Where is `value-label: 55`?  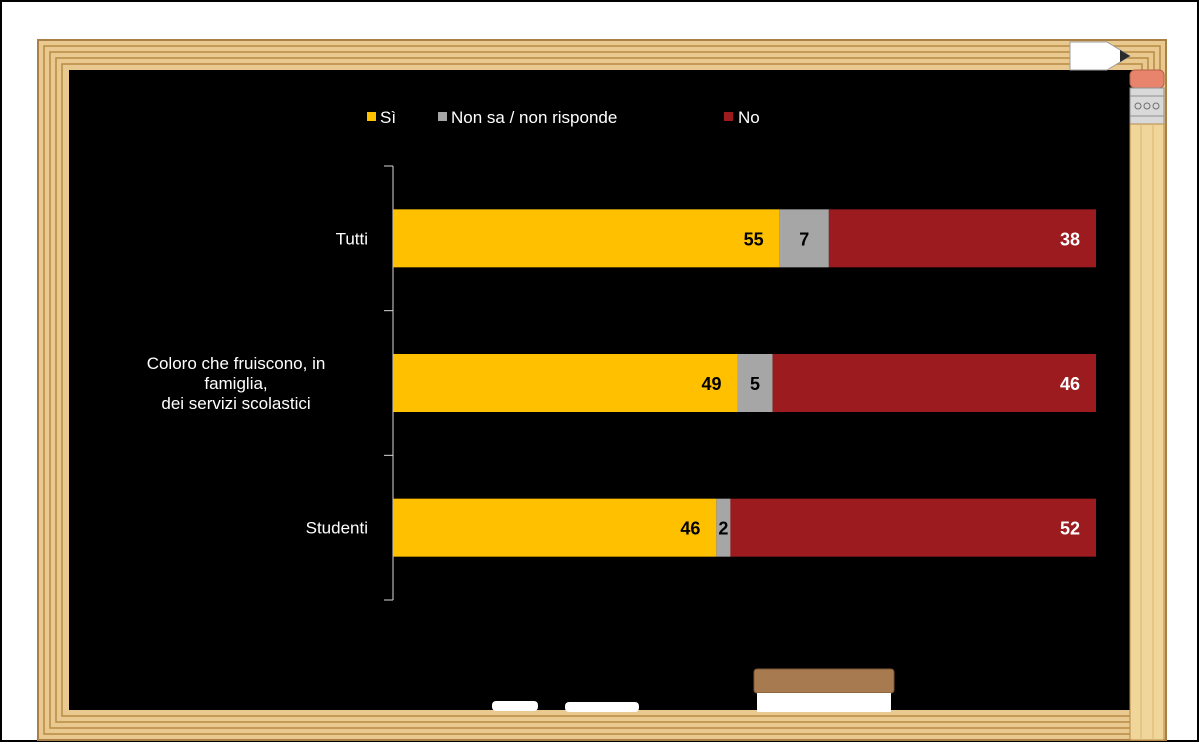 value-label: 55 is located at coordinates (754, 239).